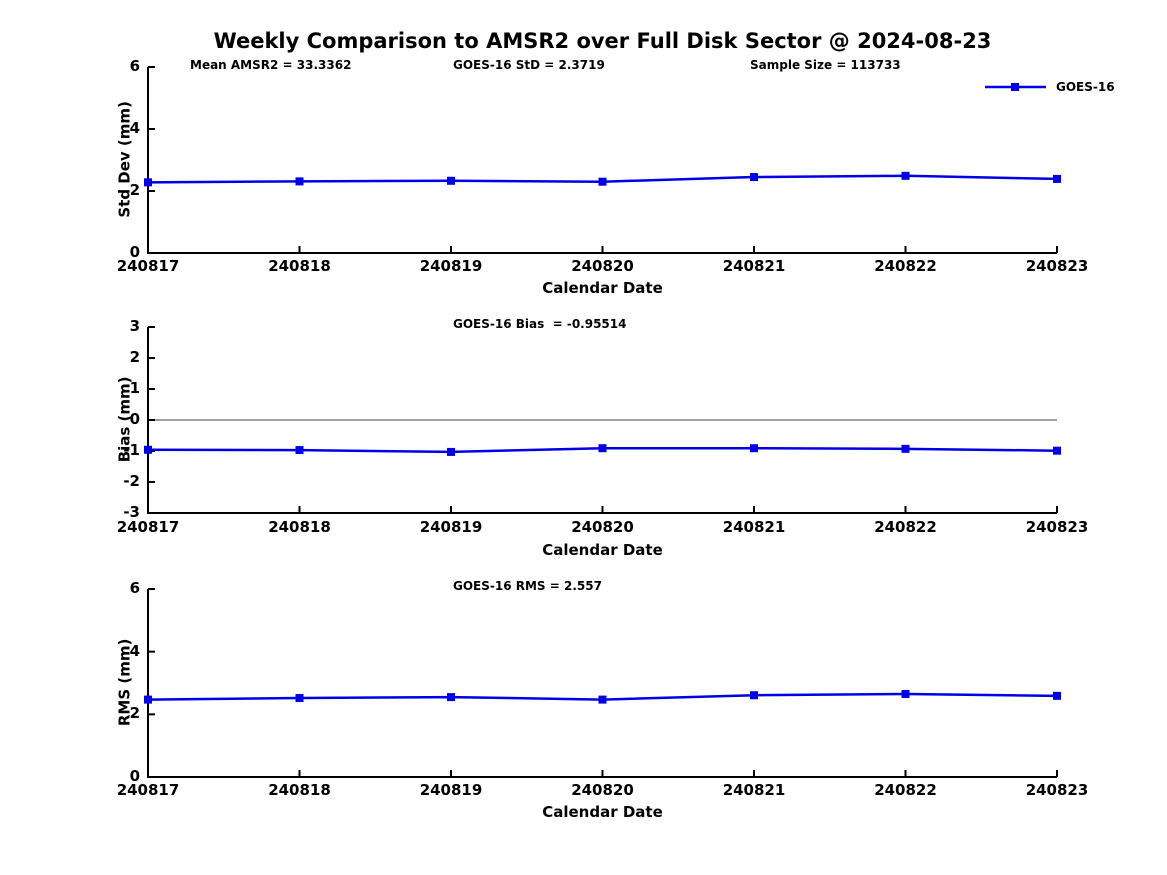  I want to click on y-axis-label: RMS (mm), so click(124, 682).